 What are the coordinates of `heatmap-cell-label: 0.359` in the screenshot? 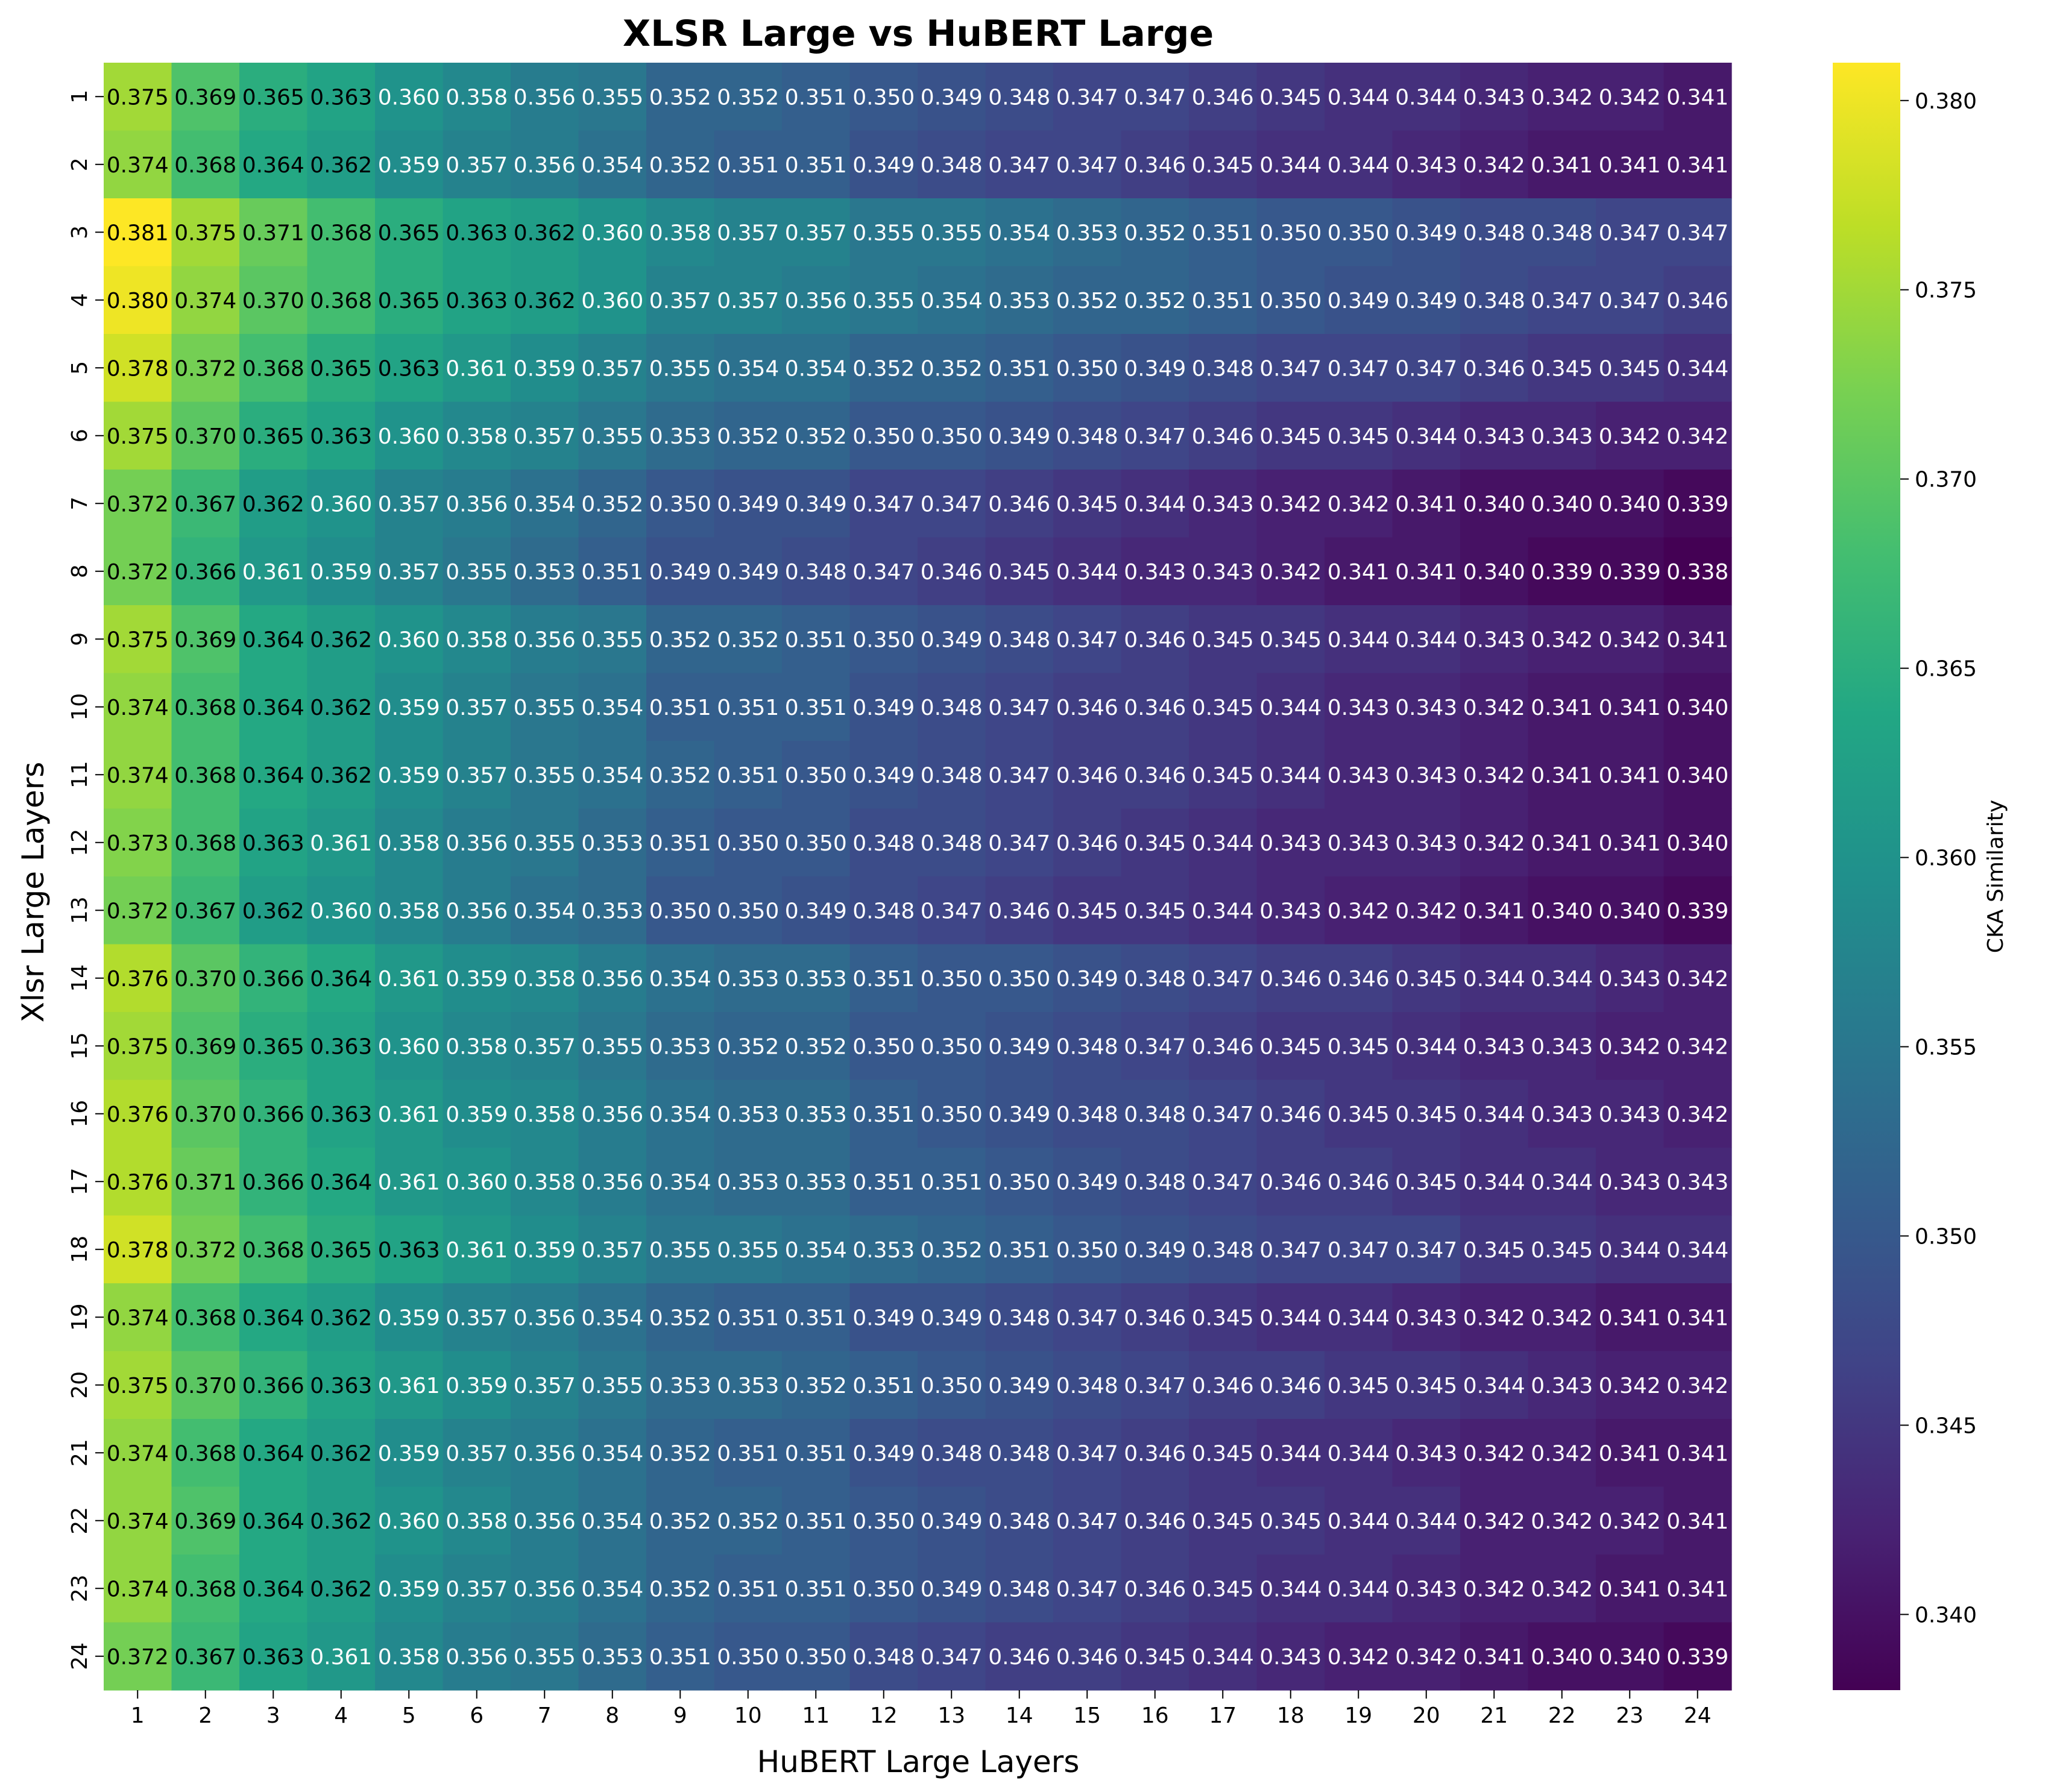 It's located at (545, 1250).